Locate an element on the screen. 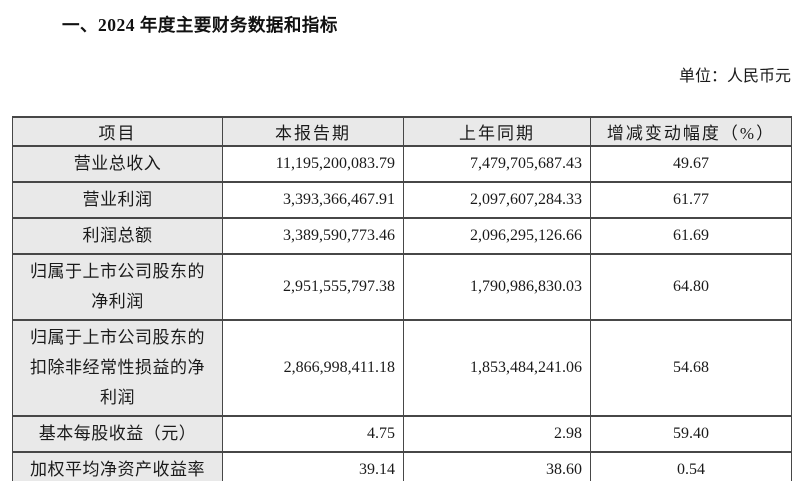 This screenshot has height=481, width=800. row-item-label: 归属于上市公司股东的扣除非经常性损益的净利润 is located at coordinates (117, 368).